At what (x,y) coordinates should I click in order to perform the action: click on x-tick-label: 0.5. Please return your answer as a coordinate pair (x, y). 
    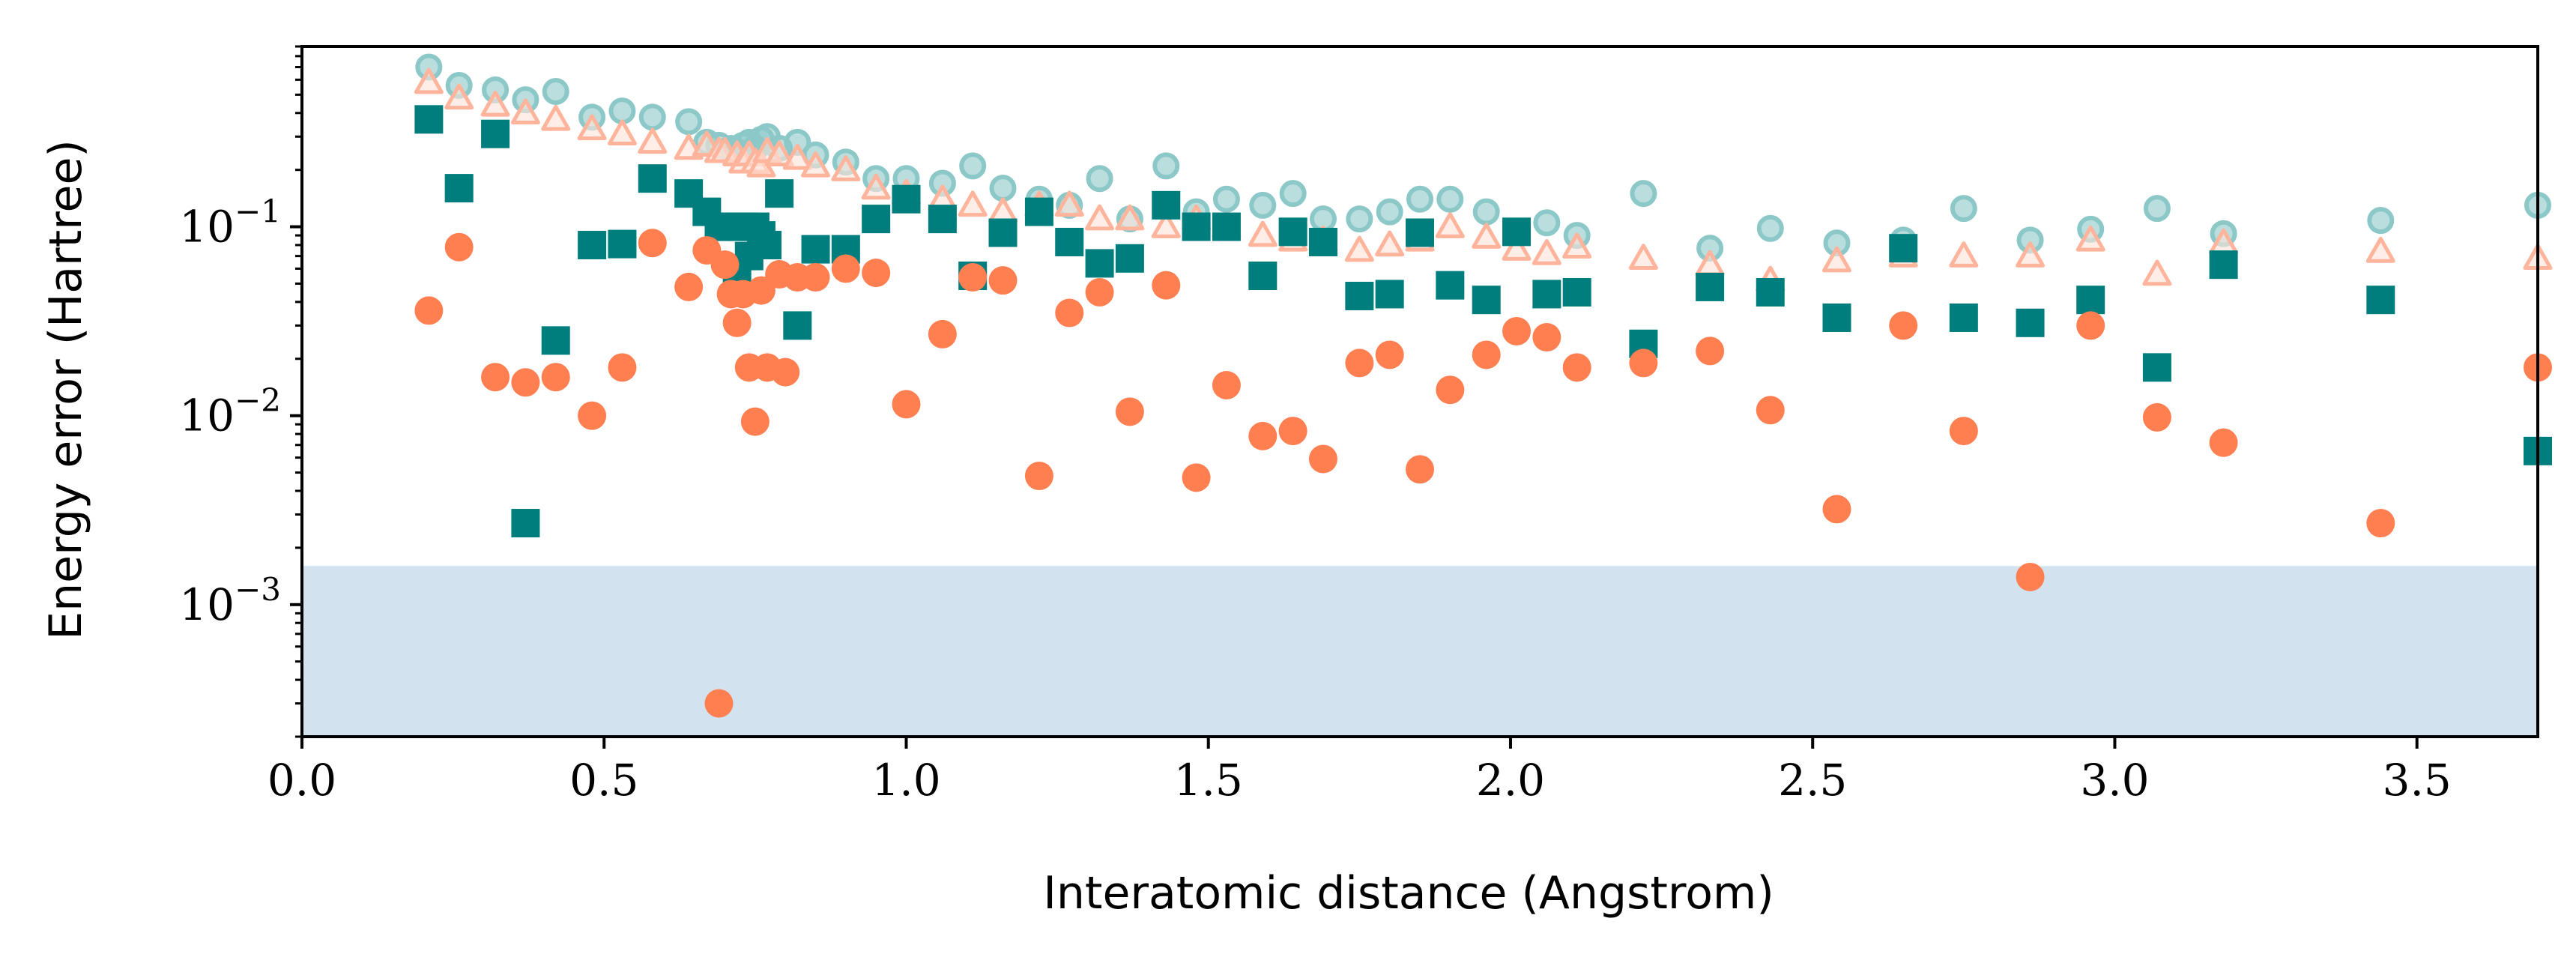
    Looking at the image, I should click on (603, 780).